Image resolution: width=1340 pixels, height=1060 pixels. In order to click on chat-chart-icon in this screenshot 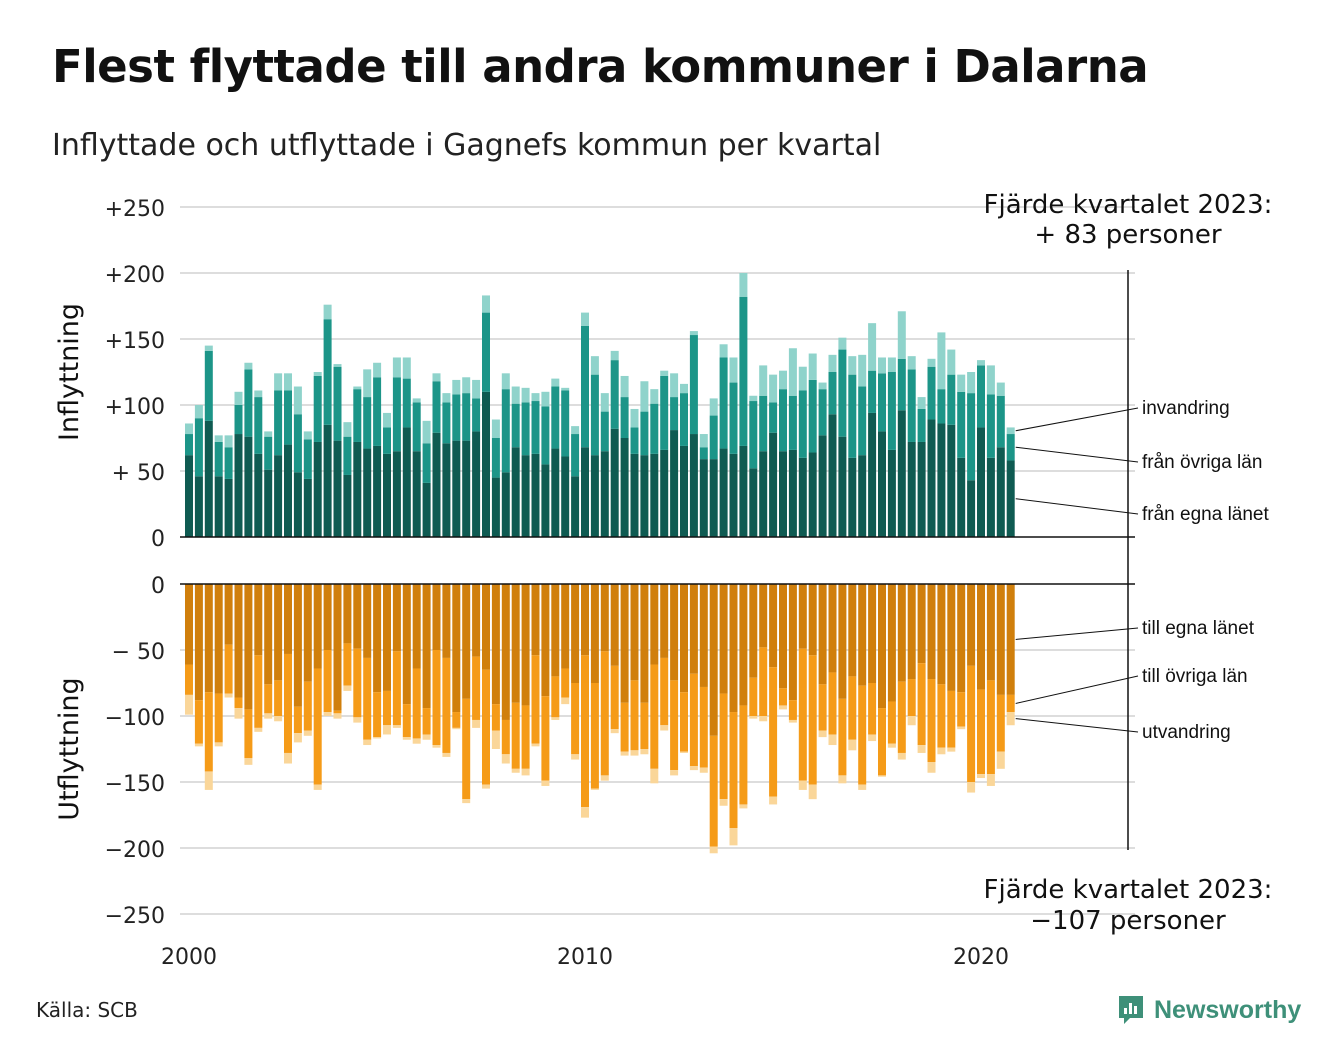, I will do `click(1131, 1010)`.